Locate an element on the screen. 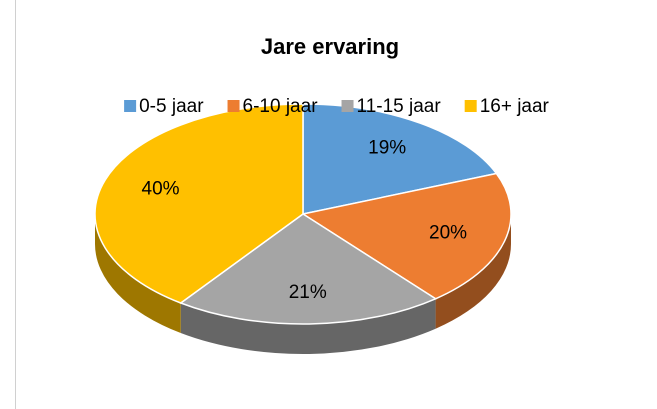 Image resolution: width=657 pixels, height=409 pixels. legend-label: 0-5 jaar is located at coordinates (171, 106).